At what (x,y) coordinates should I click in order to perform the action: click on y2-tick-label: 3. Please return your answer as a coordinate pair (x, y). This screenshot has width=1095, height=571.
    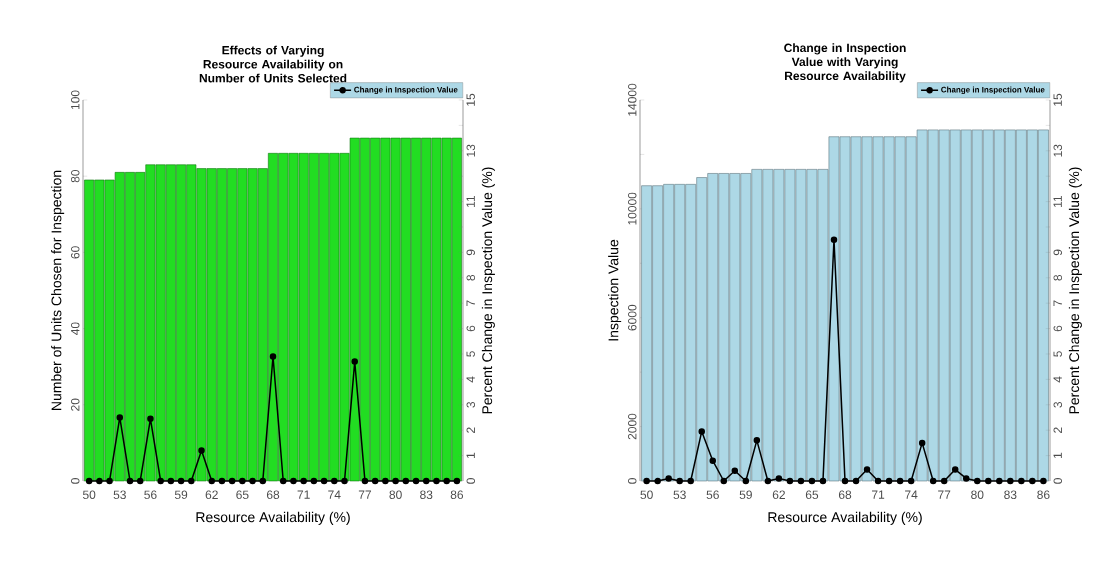
    Looking at the image, I should click on (471, 404).